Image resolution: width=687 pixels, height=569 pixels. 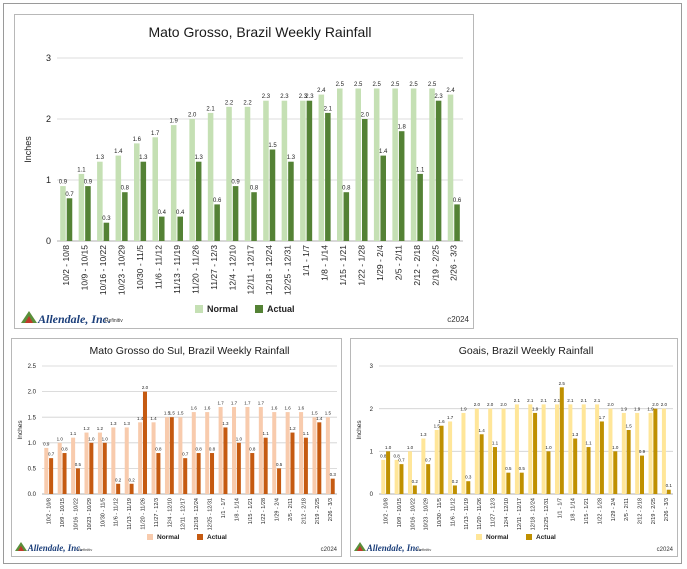 I want to click on legend-label-normal: Normal, so click(x=168, y=537).